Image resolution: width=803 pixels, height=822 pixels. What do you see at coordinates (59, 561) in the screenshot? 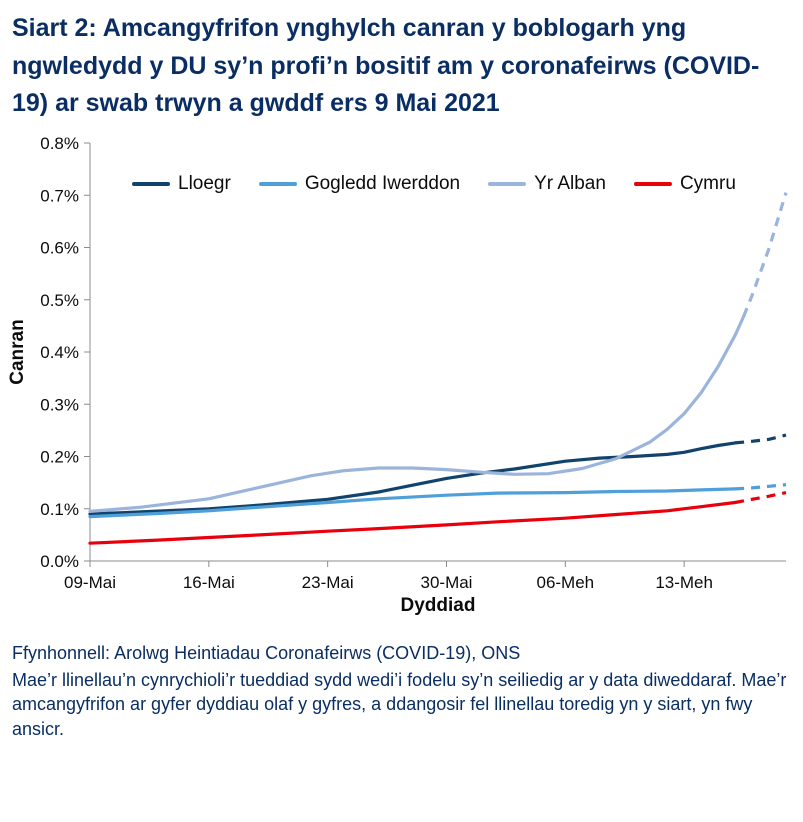
I see `y-tick-label: 0.0%` at bounding box center [59, 561].